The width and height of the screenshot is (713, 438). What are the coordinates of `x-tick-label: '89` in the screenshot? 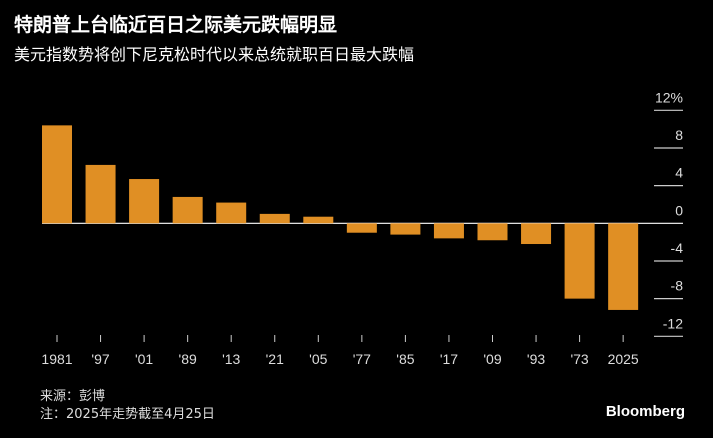 It's located at (188, 359).